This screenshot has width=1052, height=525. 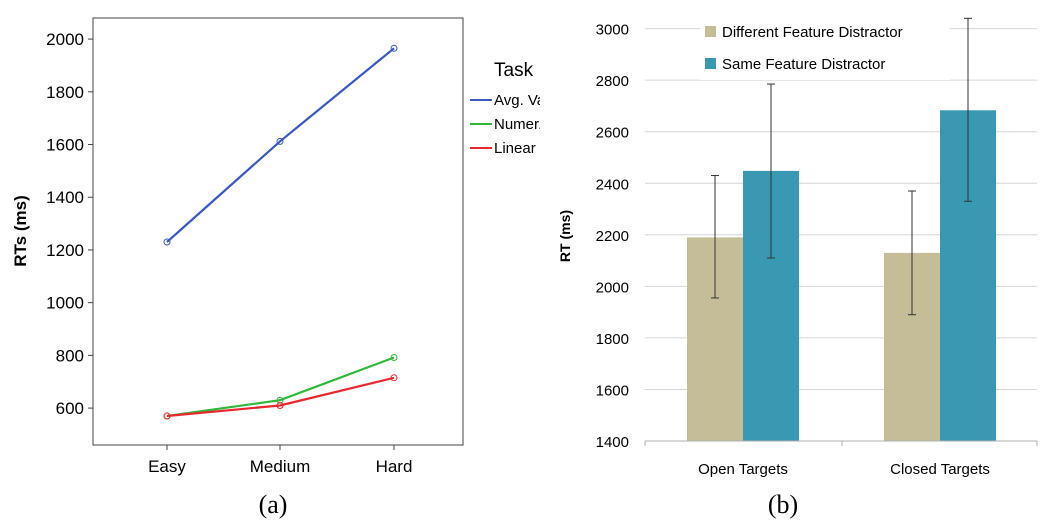 I want to click on x-tick-label: Medium, so click(x=280, y=466).